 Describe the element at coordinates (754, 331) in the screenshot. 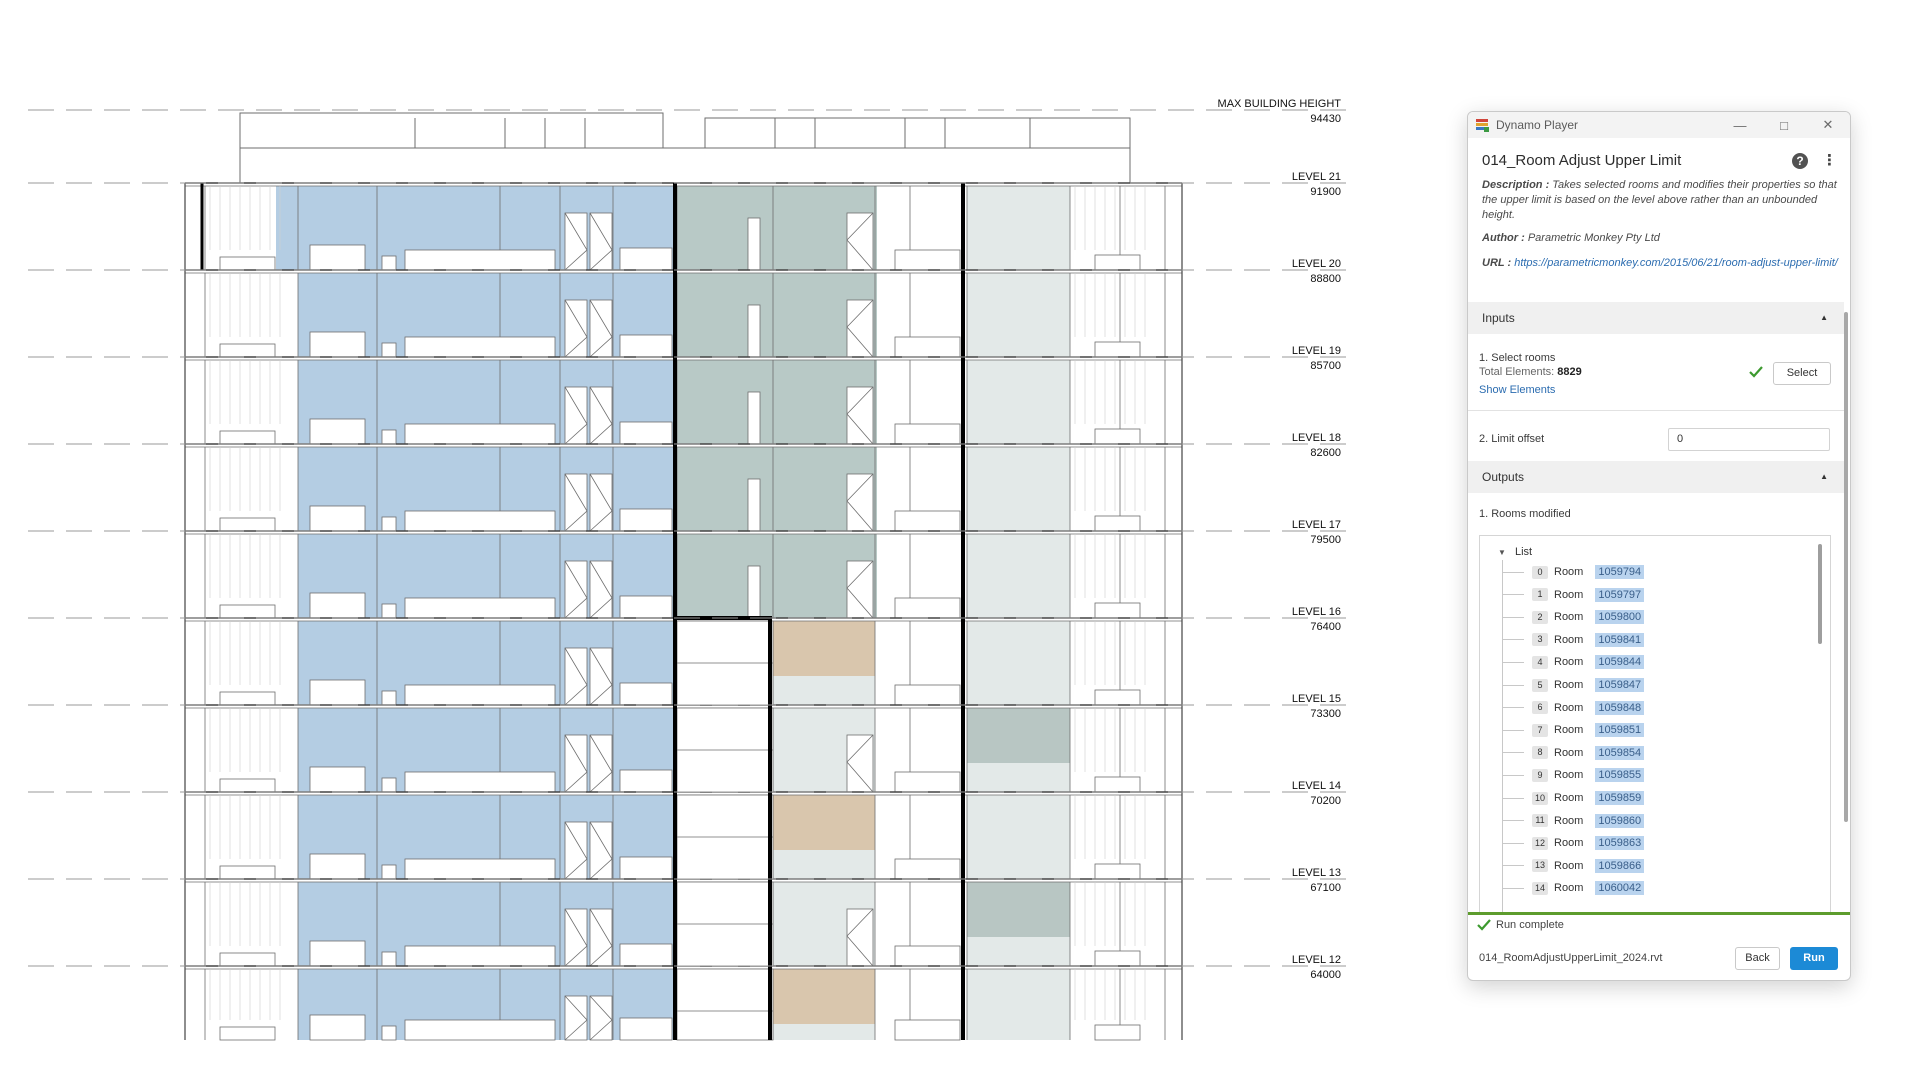

I see `window-panel` at that location.